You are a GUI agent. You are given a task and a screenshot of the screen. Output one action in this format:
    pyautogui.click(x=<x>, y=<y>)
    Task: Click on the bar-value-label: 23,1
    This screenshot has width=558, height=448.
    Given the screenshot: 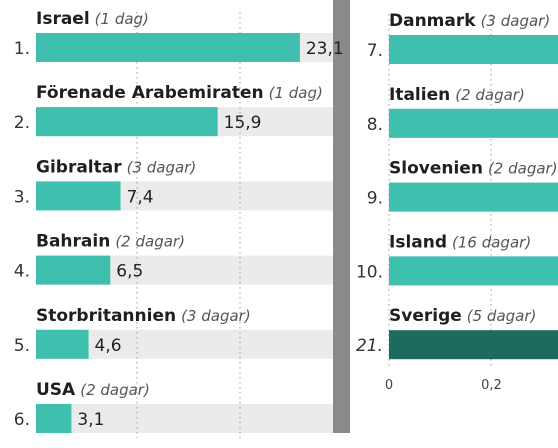 What is the action you would take?
    pyautogui.click(x=325, y=49)
    